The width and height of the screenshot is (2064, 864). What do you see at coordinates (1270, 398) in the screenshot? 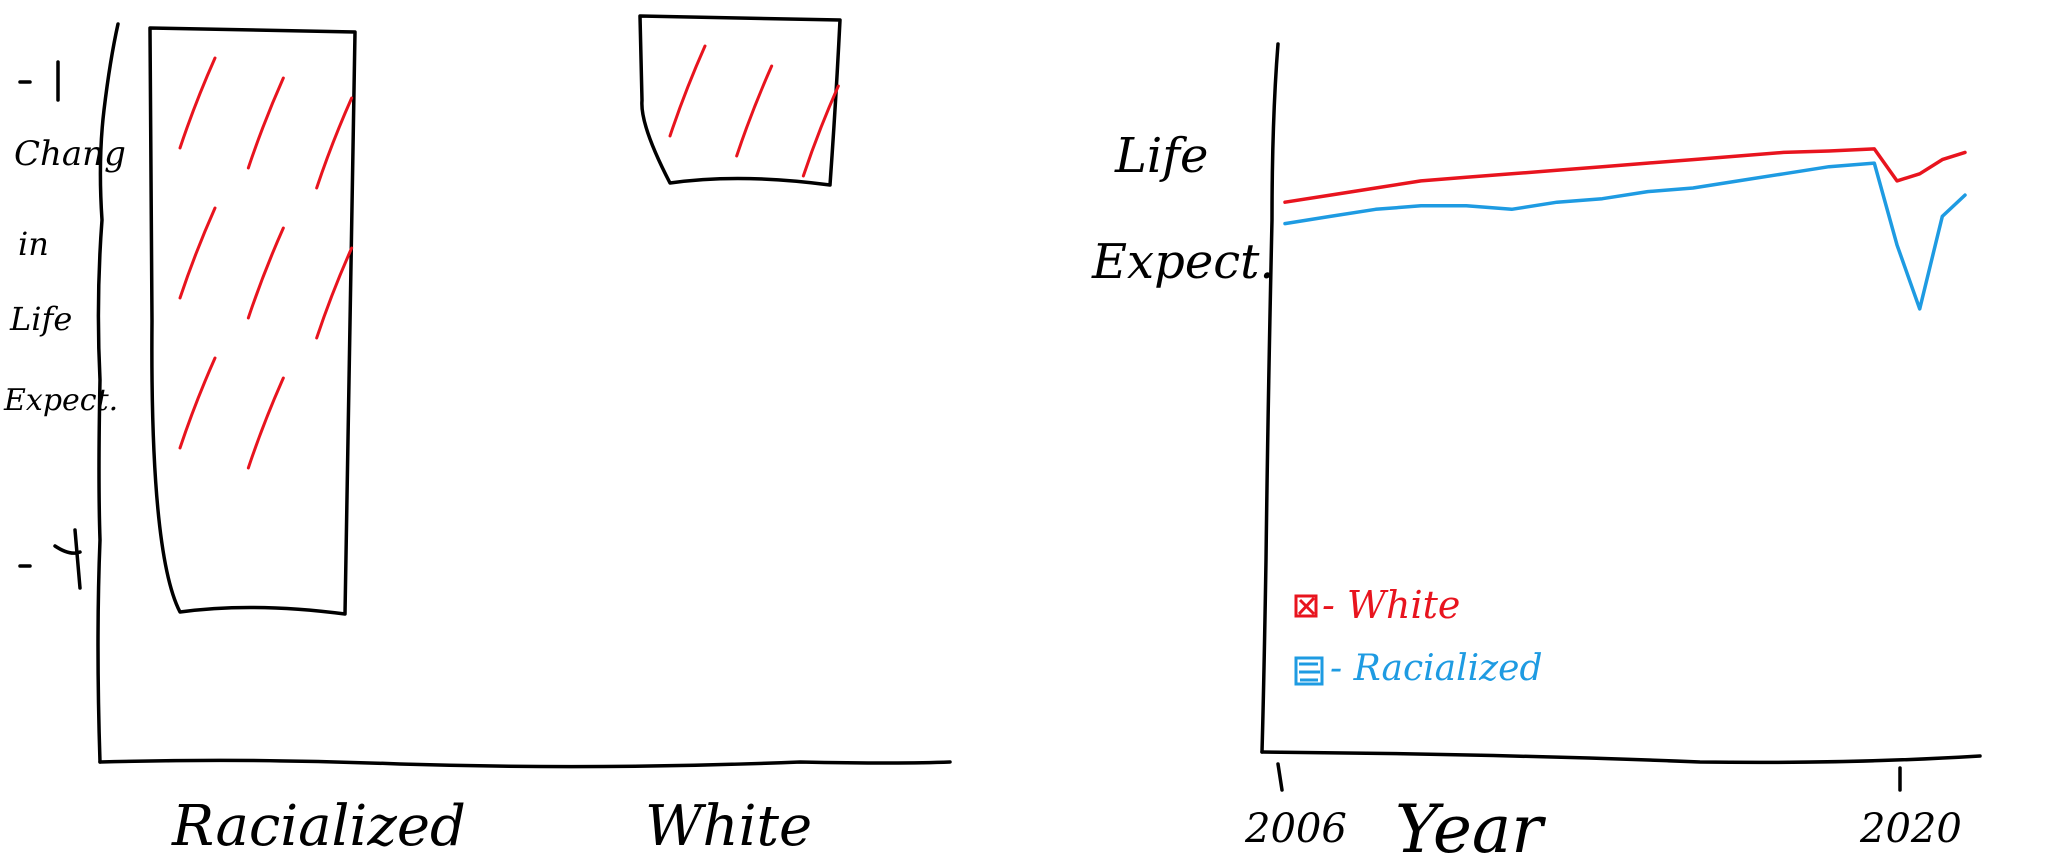
I see `line-y-axis` at bounding box center [1270, 398].